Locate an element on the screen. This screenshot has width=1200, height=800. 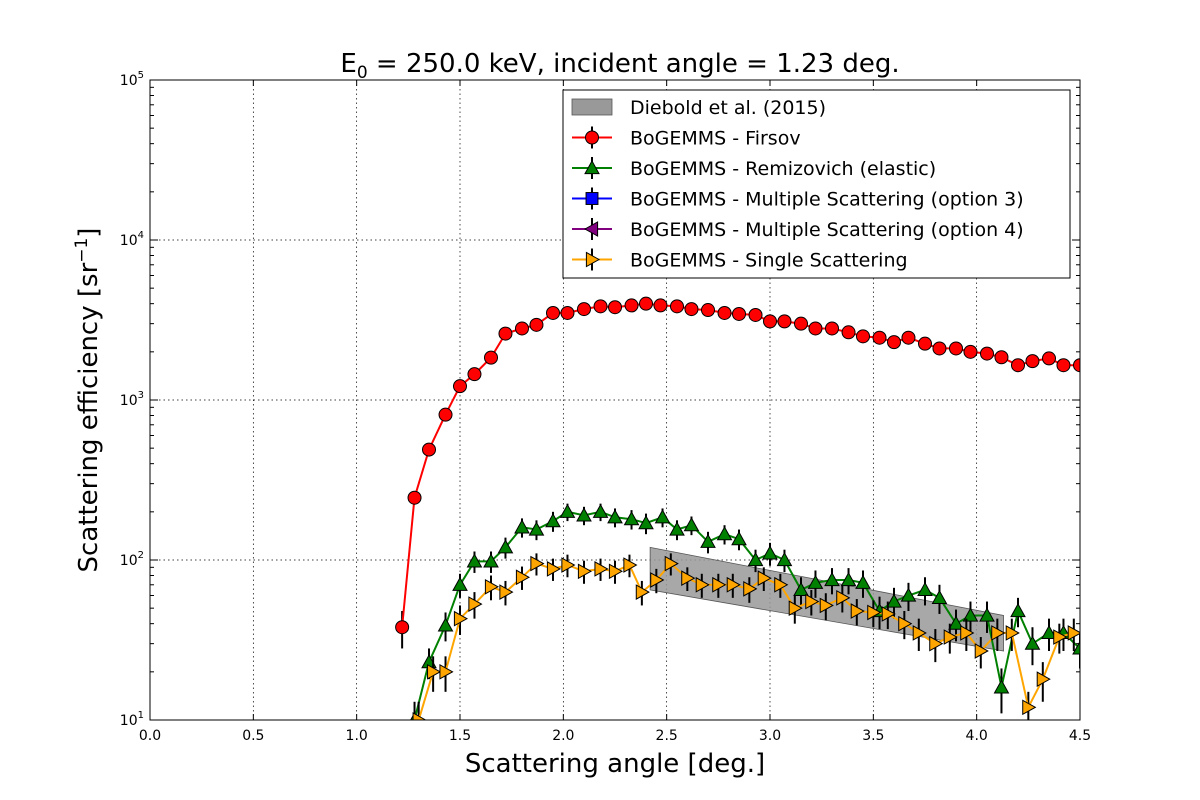
x-tick-label: 0.0 is located at coordinates (150, 736).